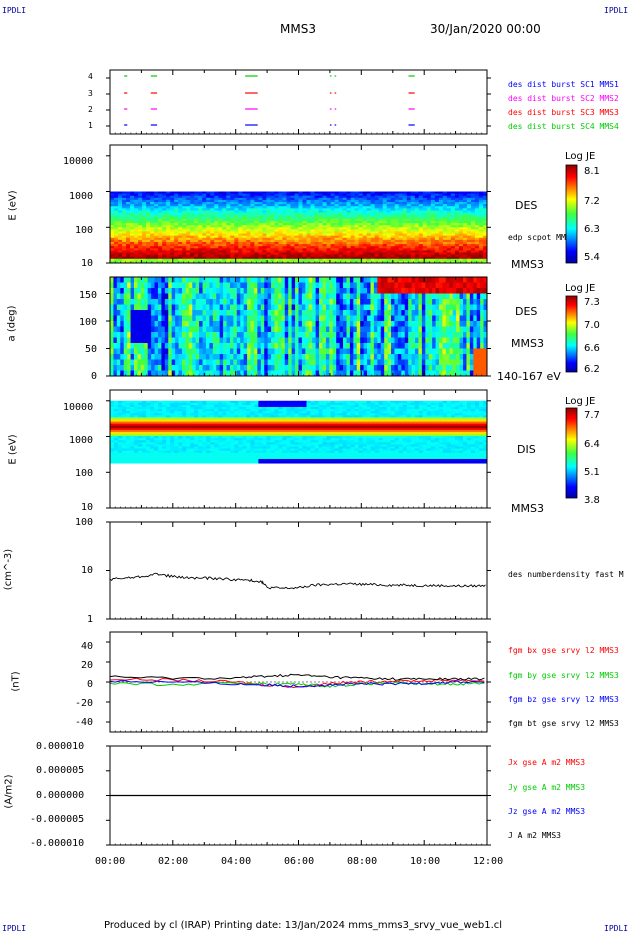 The width and height of the screenshot is (630, 934). I want to click on current-legend-jy: Jy gse A m2 MMS3, so click(547, 787).